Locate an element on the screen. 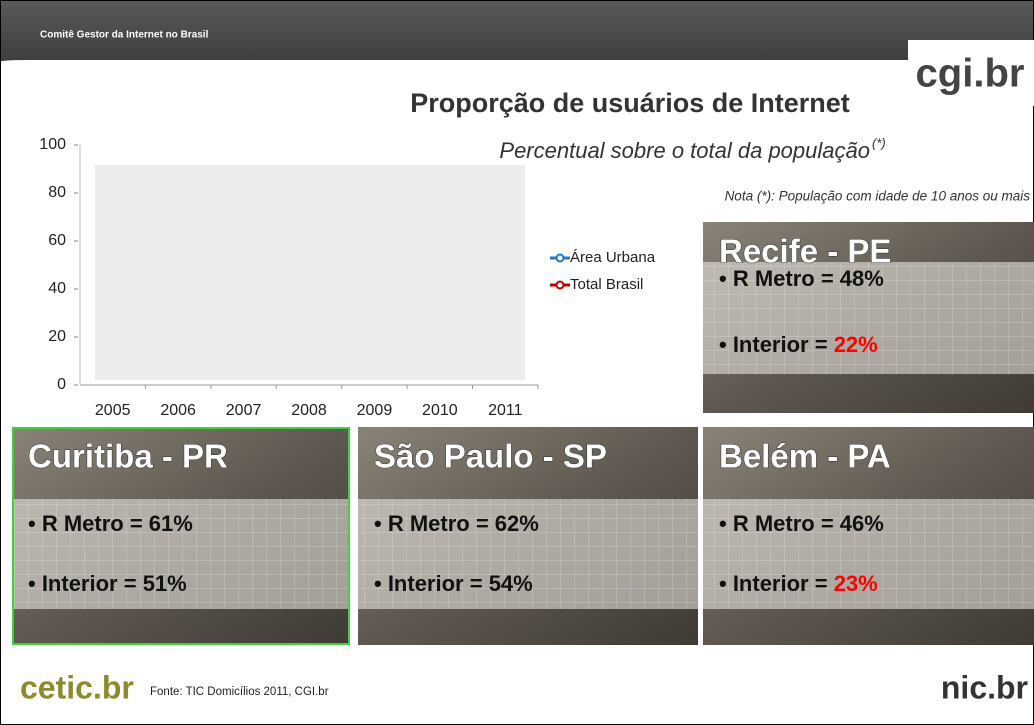 This screenshot has width=1034, height=725. panel-item: • R Metro = 48% is located at coordinates (801, 278).